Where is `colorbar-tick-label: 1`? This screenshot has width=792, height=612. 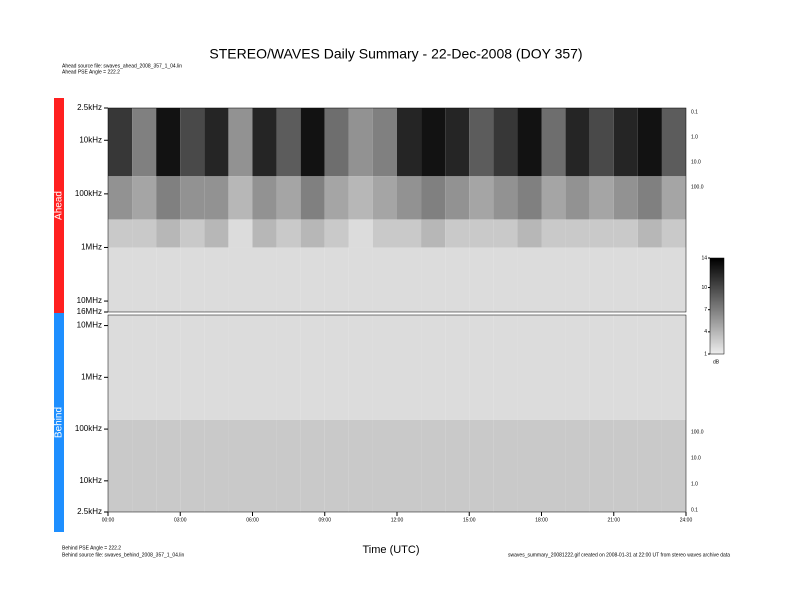
colorbar-tick-label: 1 is located at coordinates (705, 354).